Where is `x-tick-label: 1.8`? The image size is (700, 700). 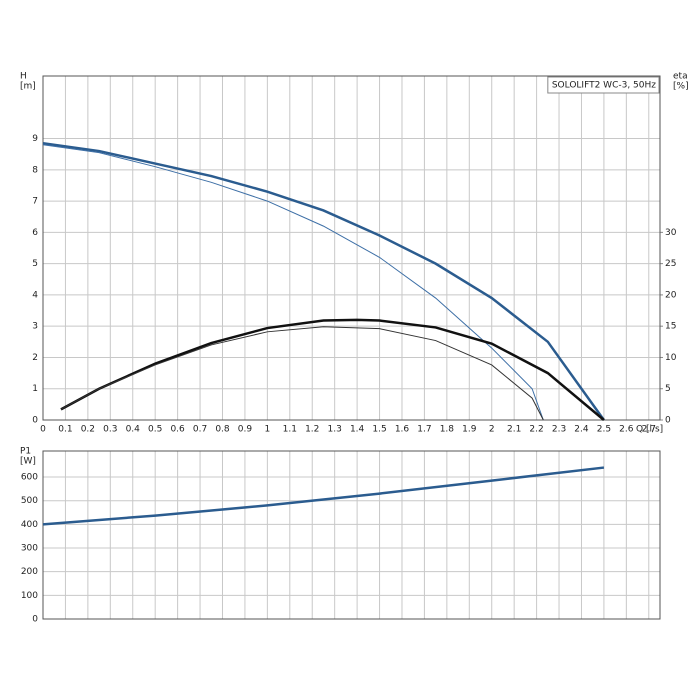
x-tick-label: 1.8 is located at coordinates (447, 430).